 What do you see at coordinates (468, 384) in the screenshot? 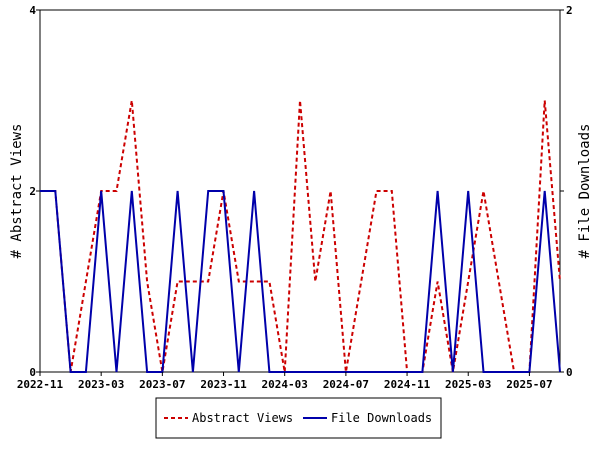
I see `x-tick-label: 2025-03` at bounding box center [468, 384].